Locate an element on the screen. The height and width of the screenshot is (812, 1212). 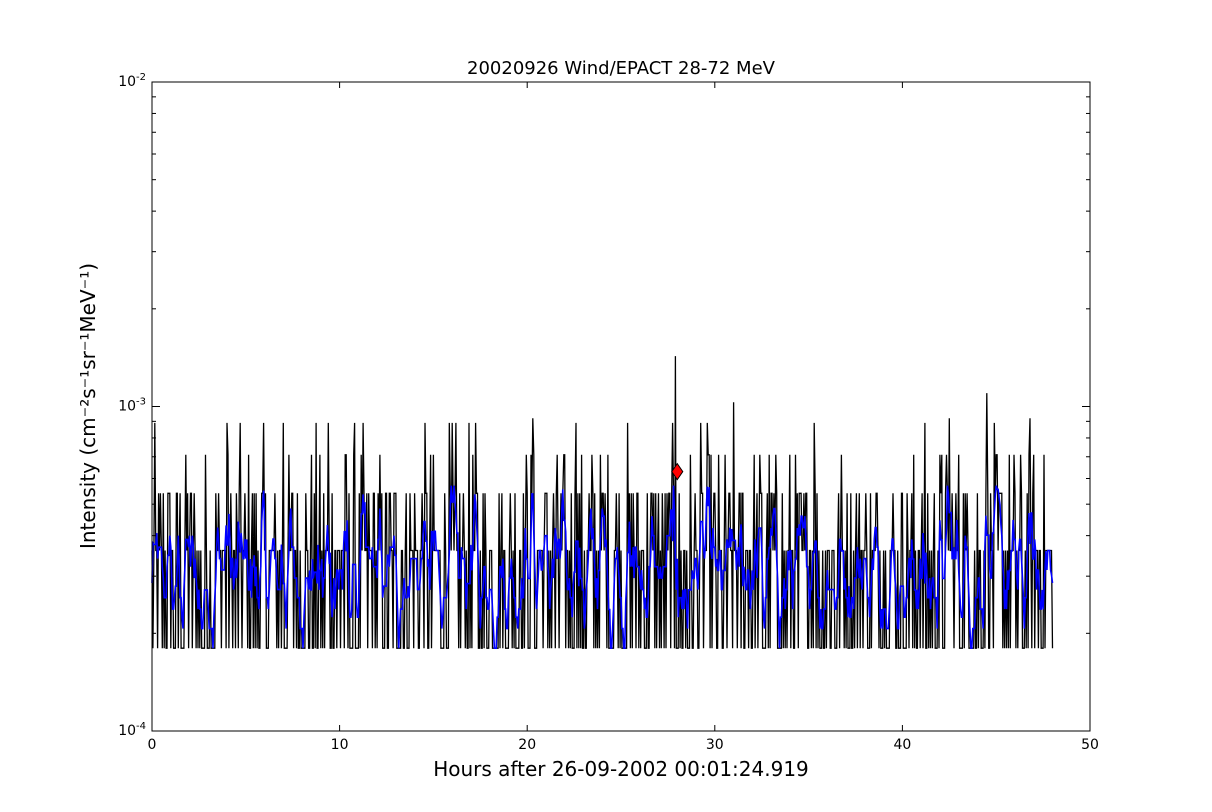
y-axis-label: Intensity (cm⁻²s⁻¹sr⁻¹MeV⁻¹) is located at coordinates (88, 406).